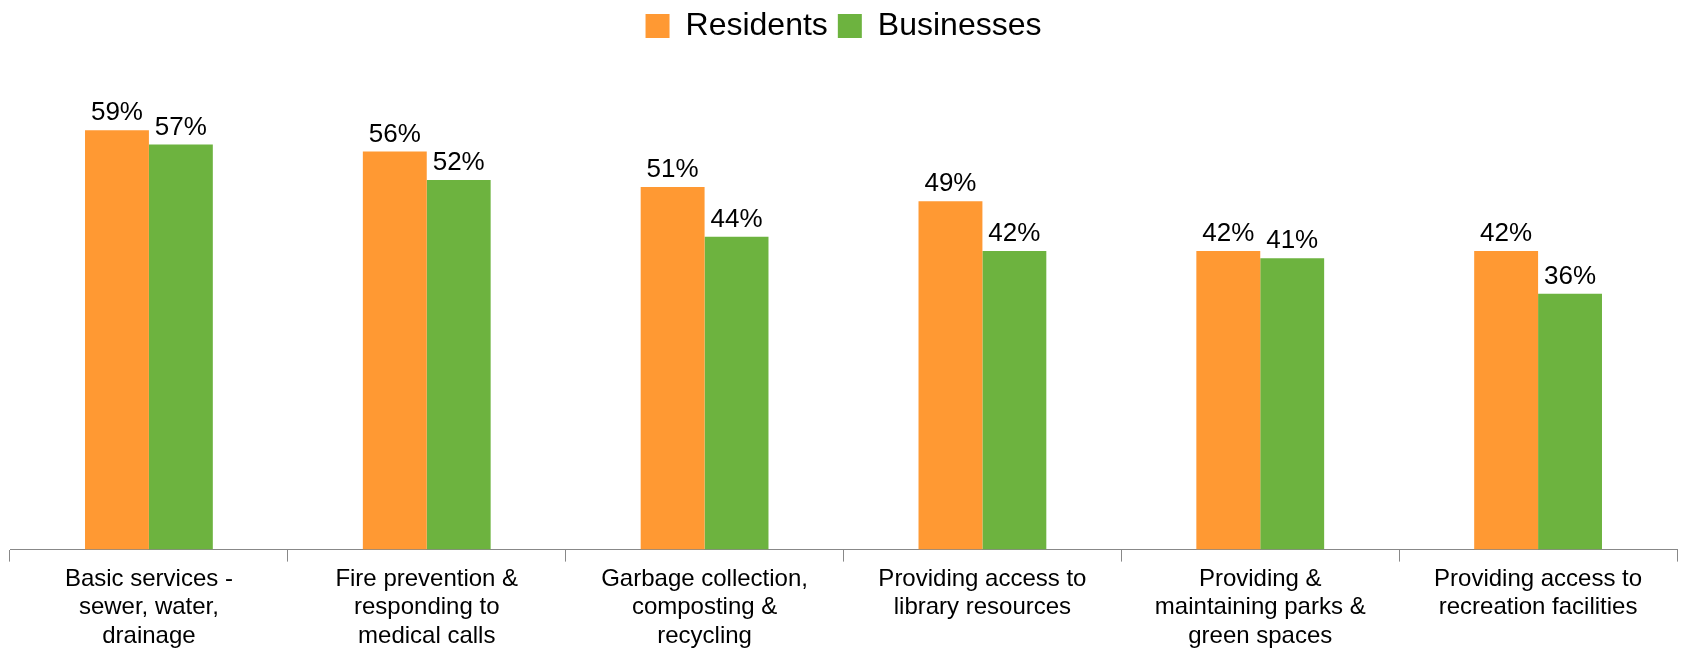  I want to click on data-label: 51%, so click(672, 168).